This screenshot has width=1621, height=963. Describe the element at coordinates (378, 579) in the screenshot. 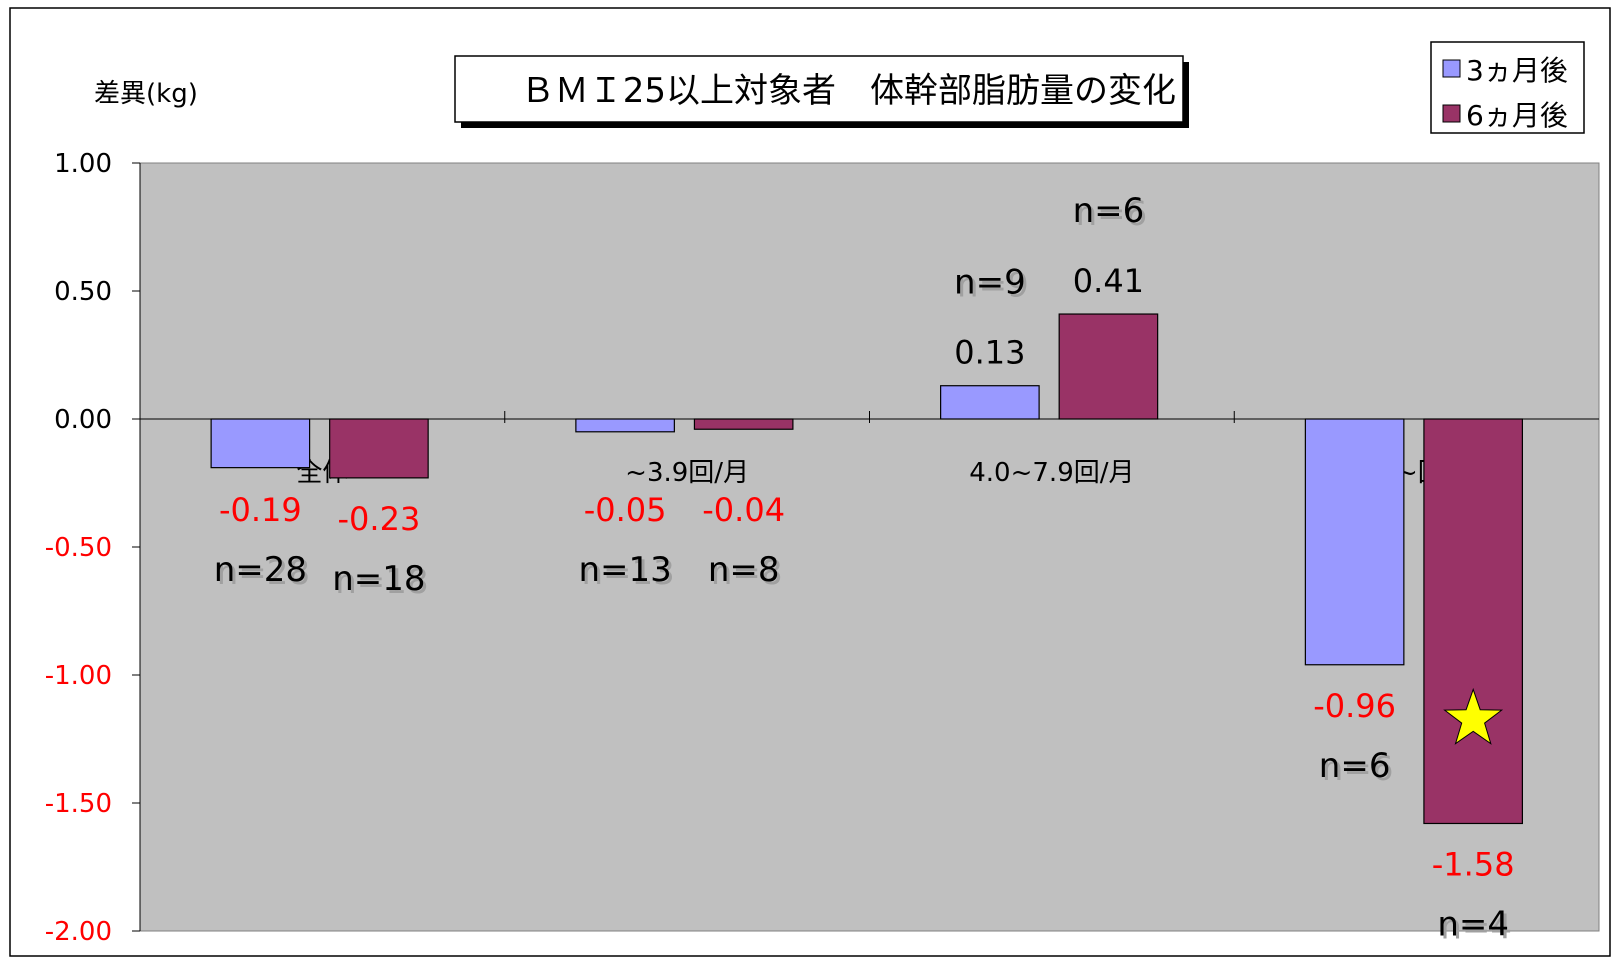

I see `sample-size-label: n=18` at that location.